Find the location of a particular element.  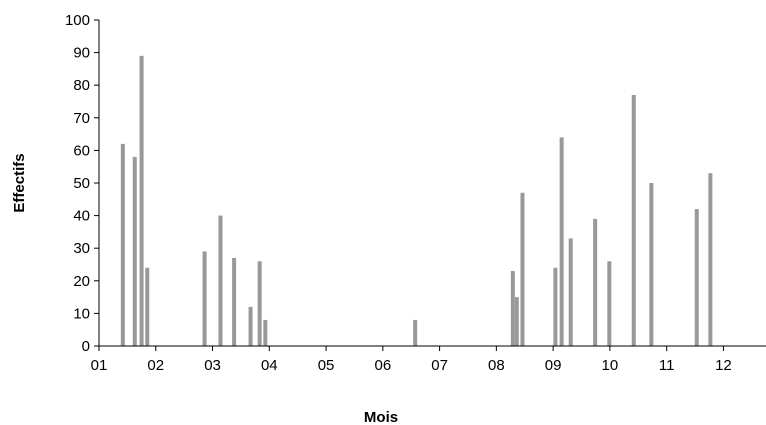

y-tick-label: 90 is located at coordinates (81, 53).